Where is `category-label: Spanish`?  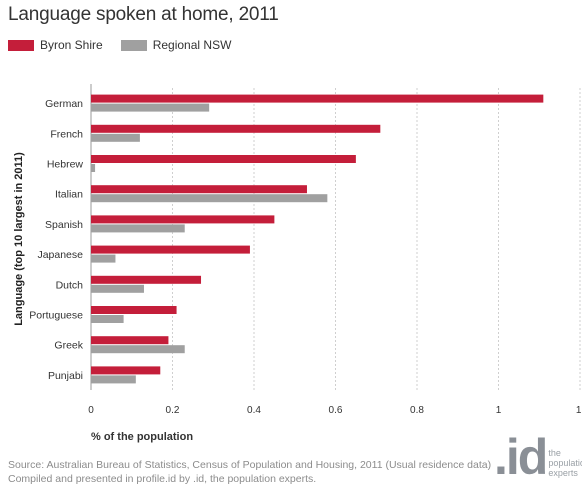 category-label: Spanish is located at coordinates (64, 225).